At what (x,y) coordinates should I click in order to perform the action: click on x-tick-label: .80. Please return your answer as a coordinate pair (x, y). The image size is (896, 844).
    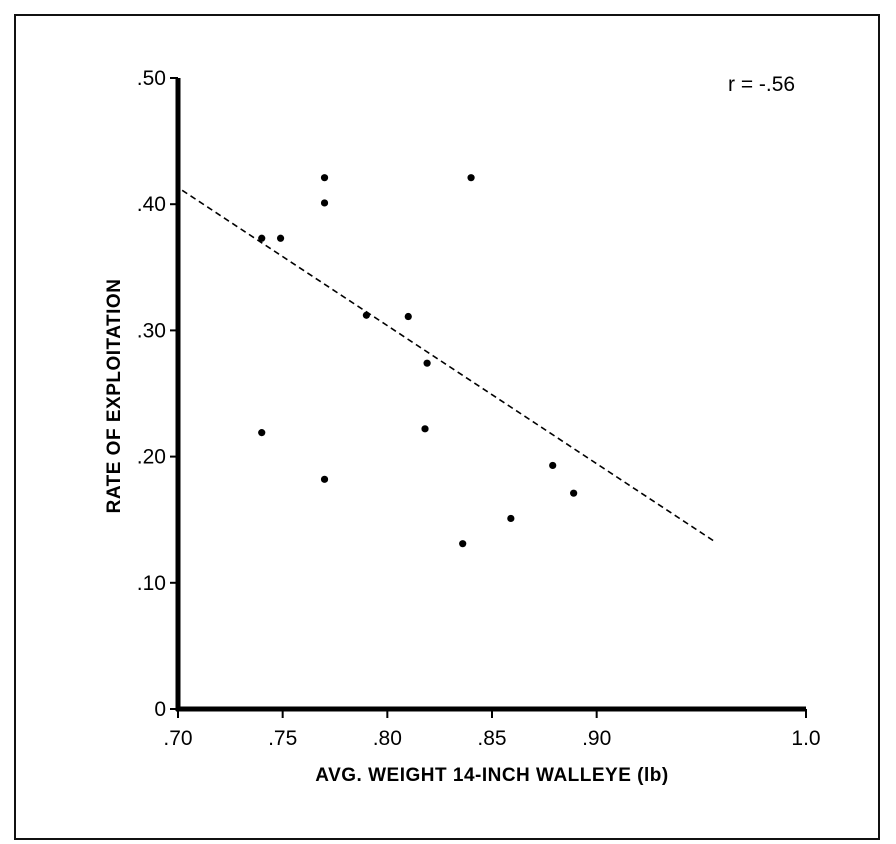
    Looking at the image, I should click on (387, 738).